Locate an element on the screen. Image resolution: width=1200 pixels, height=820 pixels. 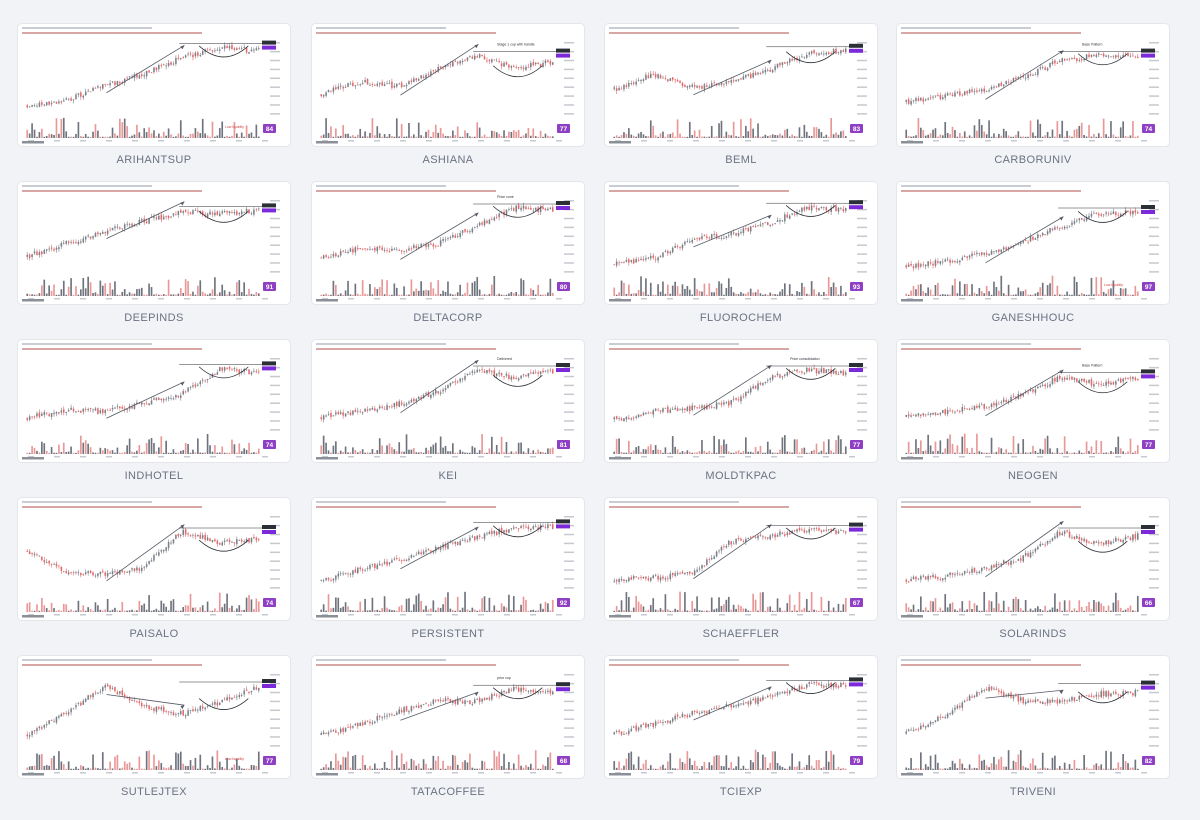
chart-card: Stage 1 cup with handle 77 is located at coordinates (448, 85).